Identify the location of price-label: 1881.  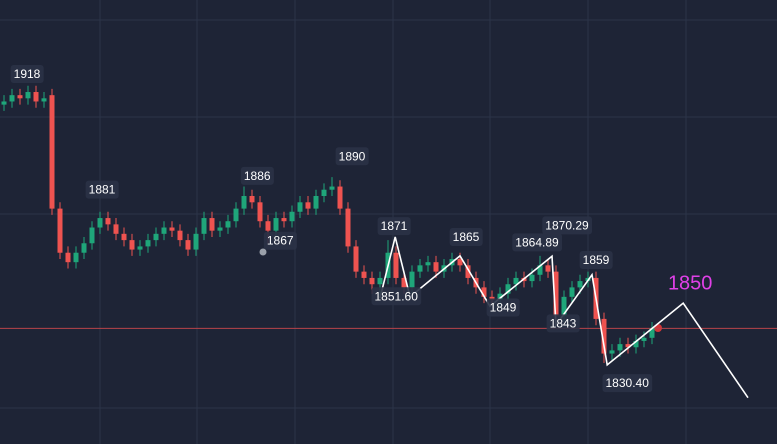
(102, 190).